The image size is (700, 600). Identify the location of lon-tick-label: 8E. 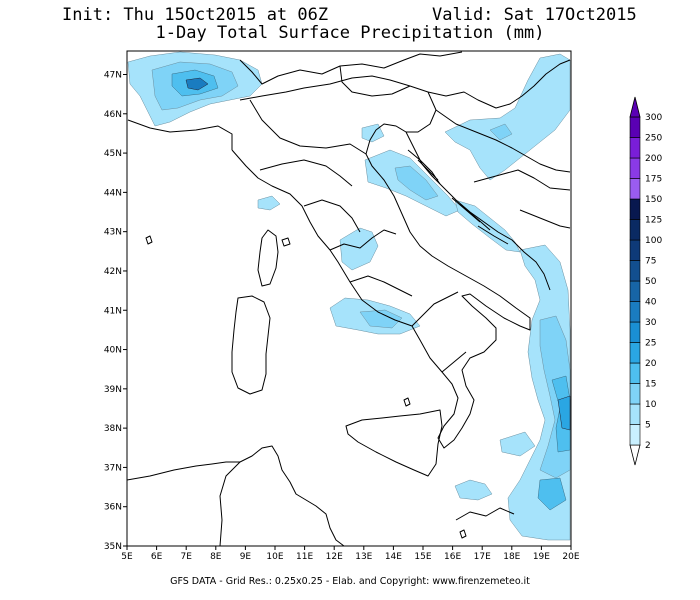
(216, 557).